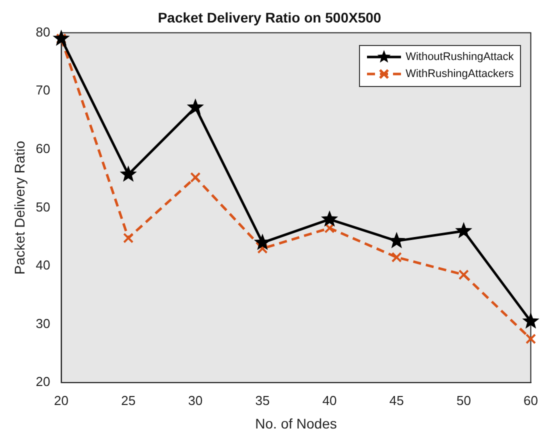 This screenshot has width=549, height=445. I want to click on y-tick-label: 80, so click(43, 32).